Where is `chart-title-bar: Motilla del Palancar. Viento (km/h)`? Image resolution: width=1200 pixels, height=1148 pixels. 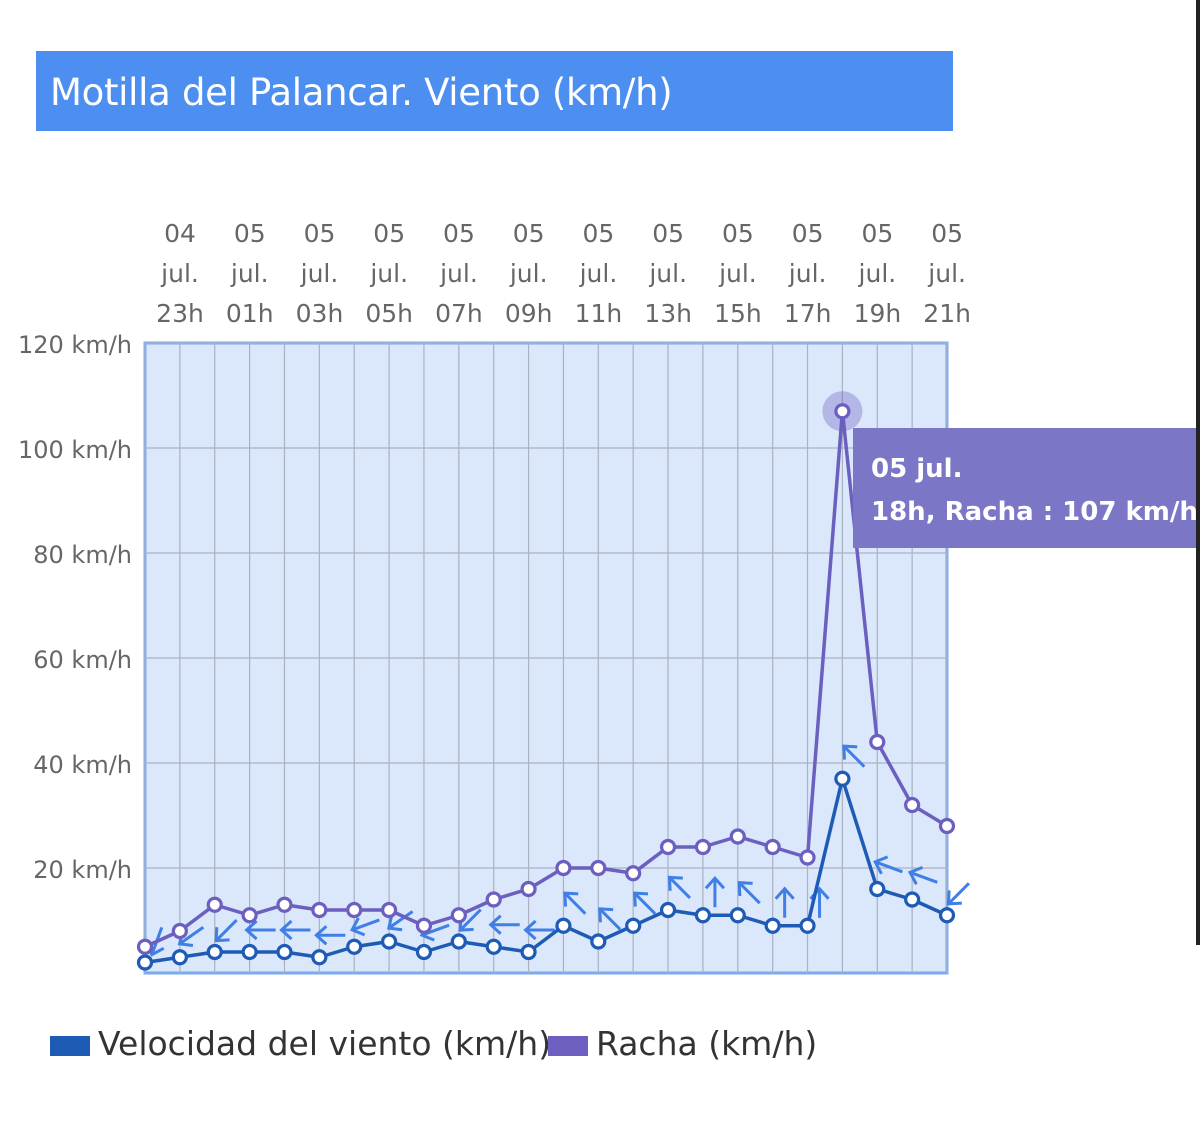
chart-title-bar: Motilla del Palancar. Viento (km/h) is located at coordinates (494, 91).